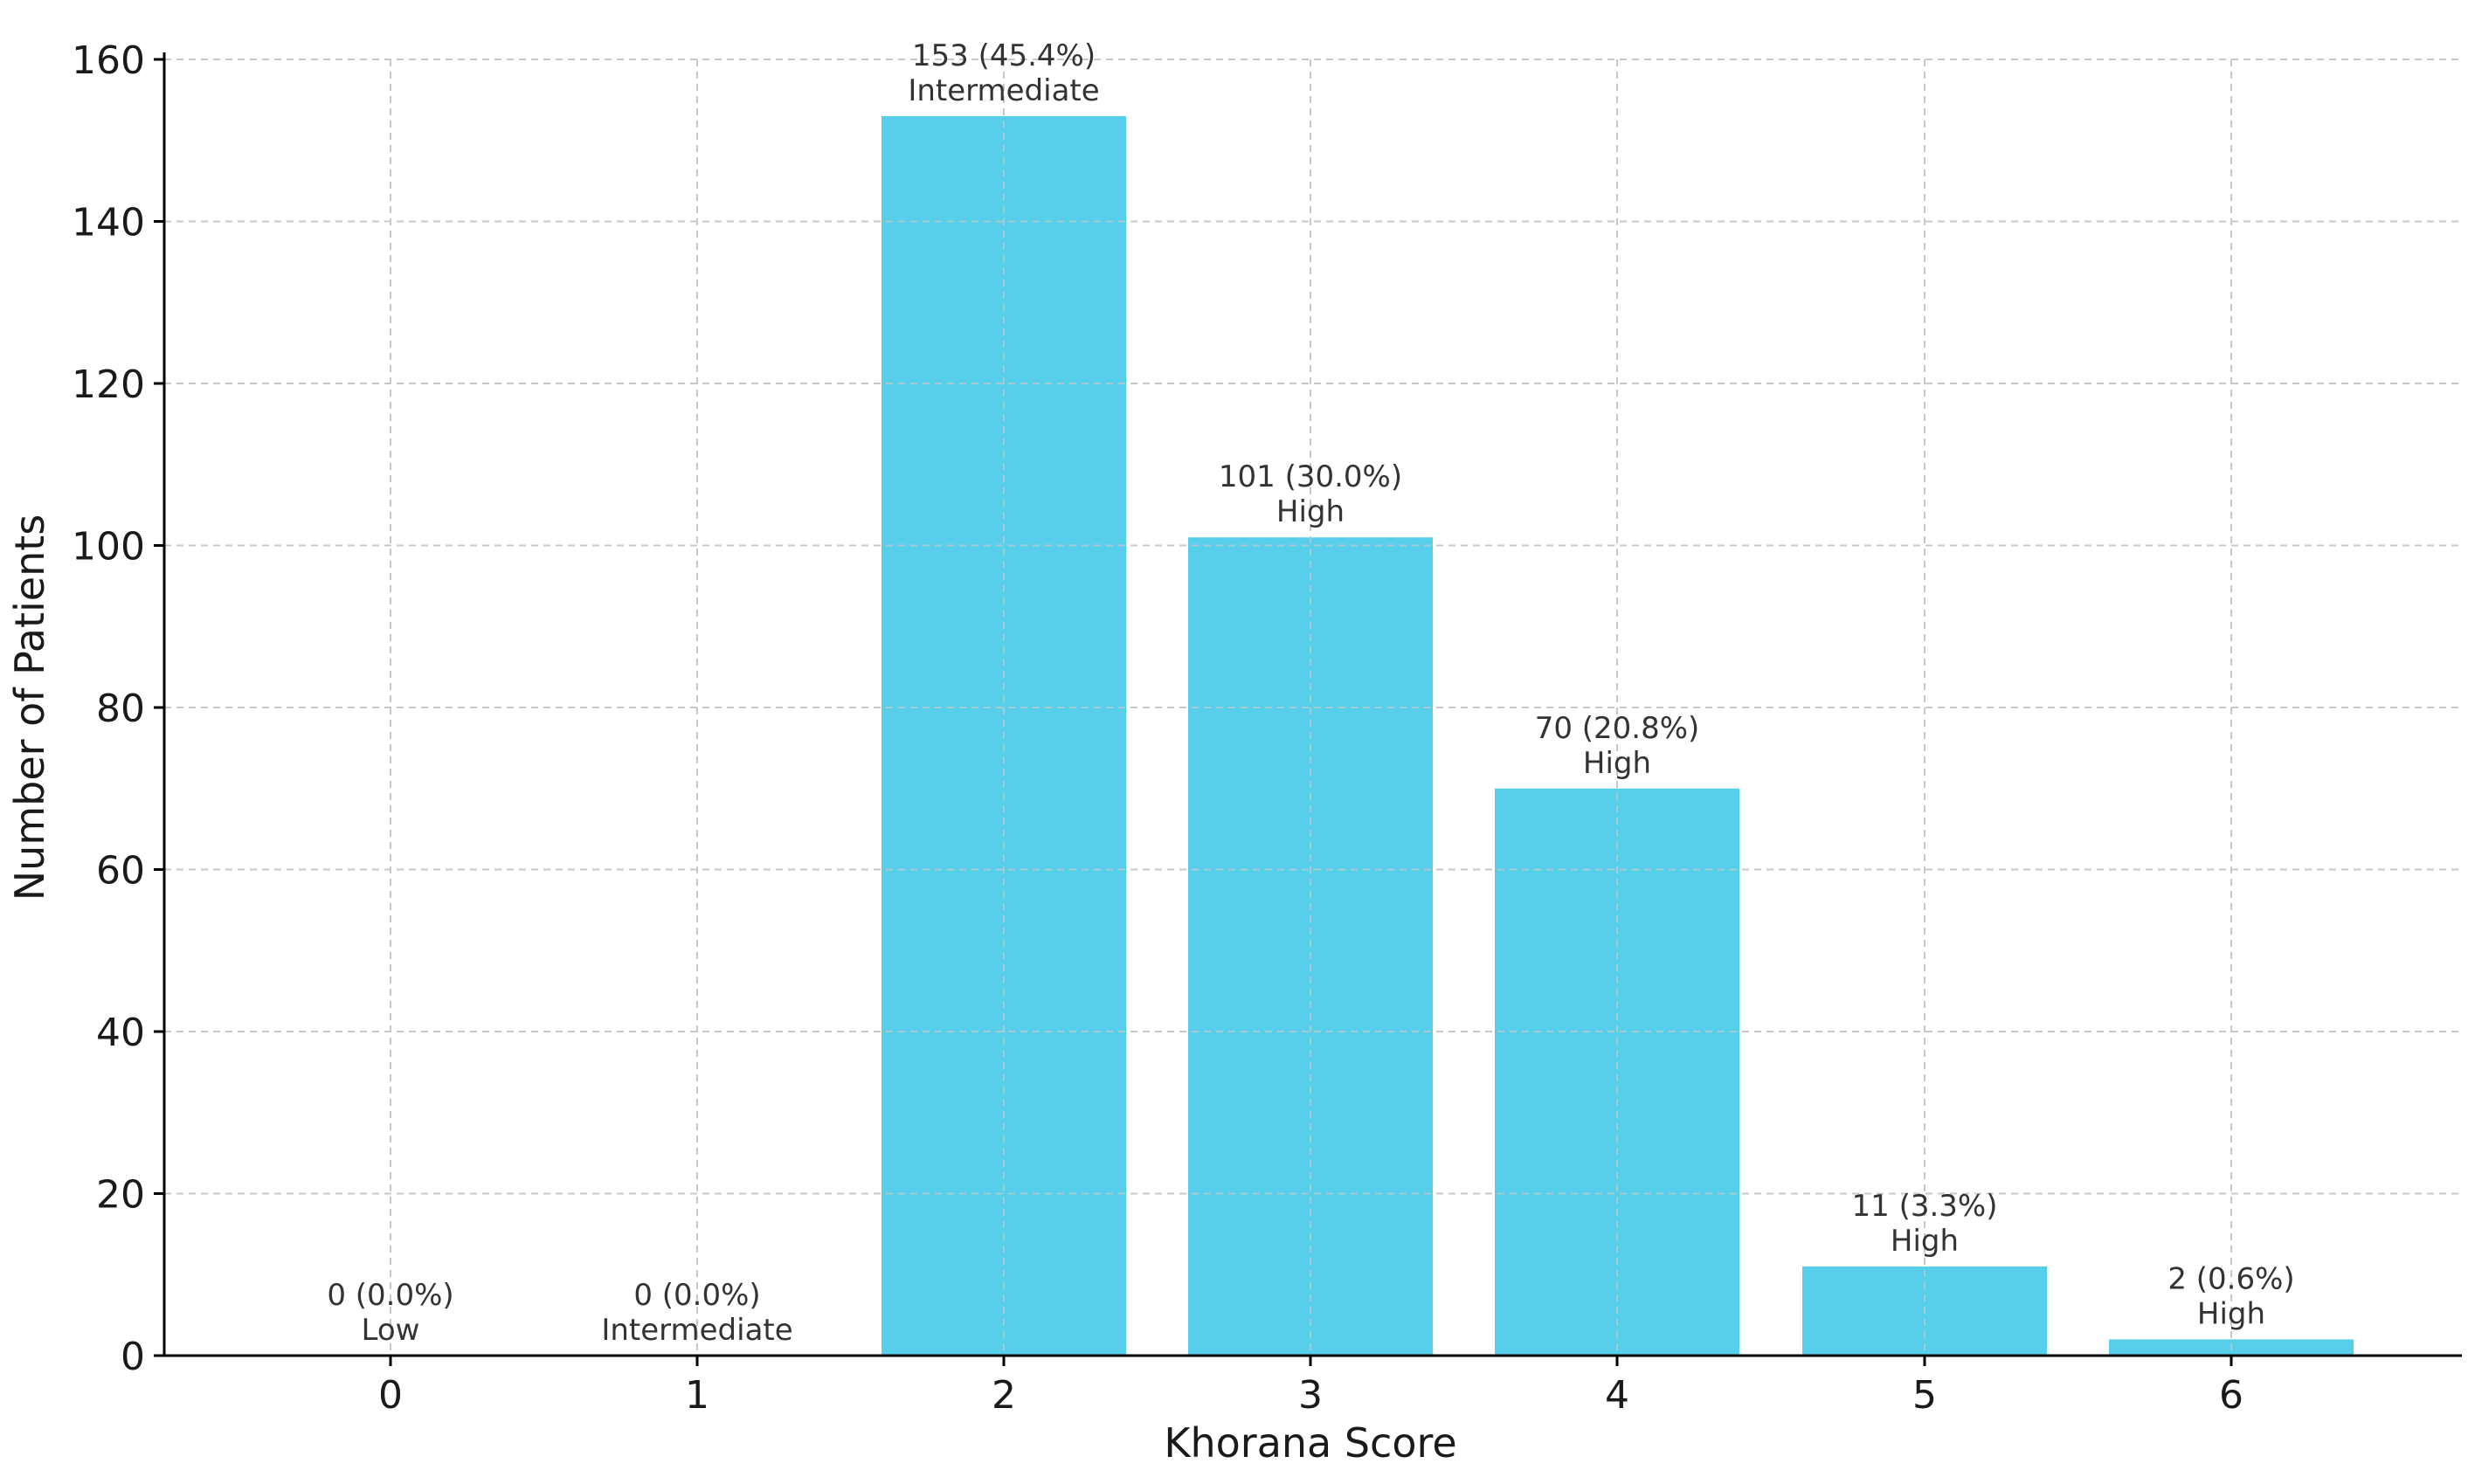  Describe the element at coordinates (108, 60) in the screenshot. I see `y-tick-label: 160` at that location.